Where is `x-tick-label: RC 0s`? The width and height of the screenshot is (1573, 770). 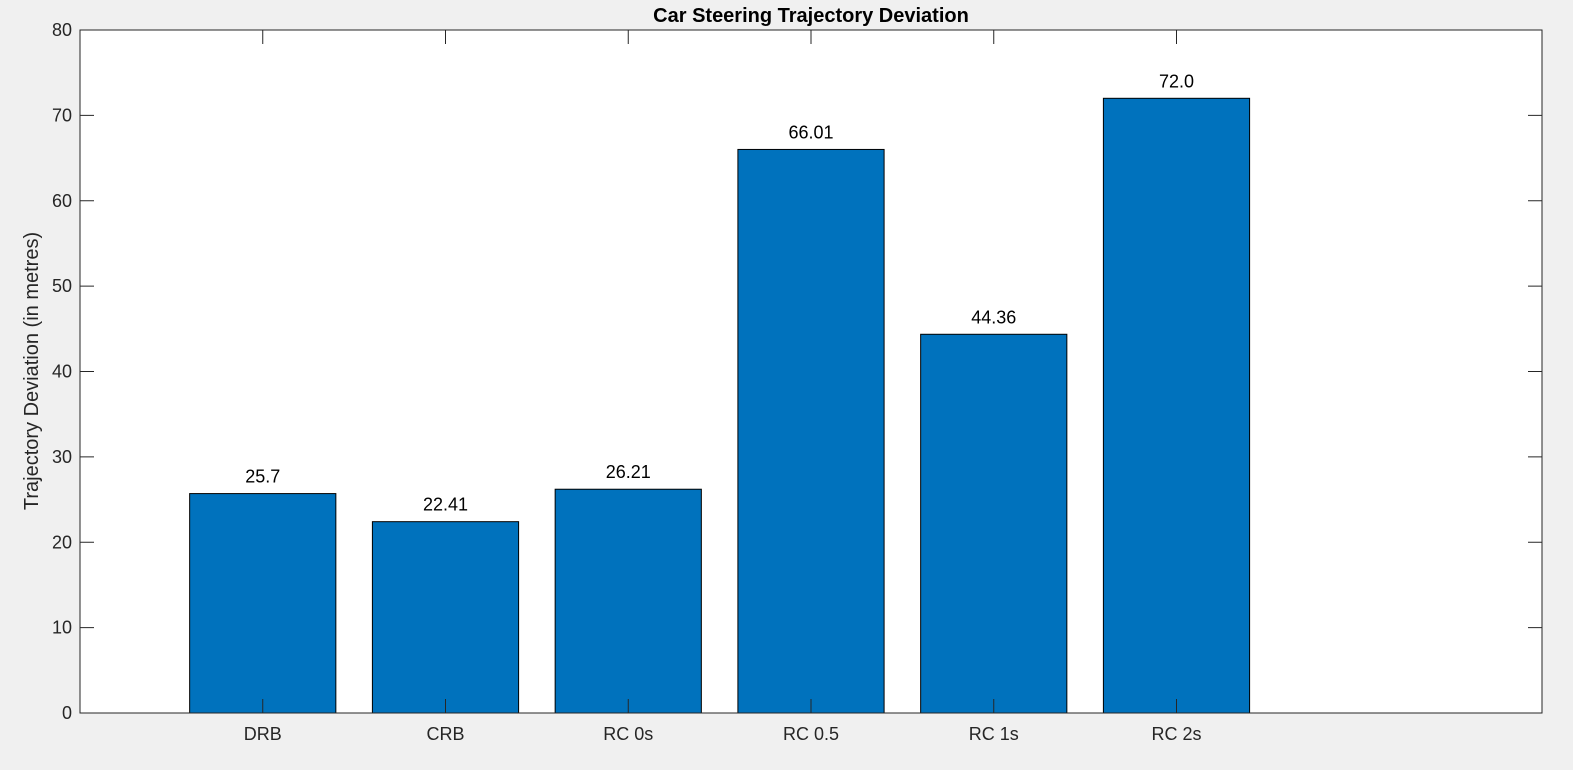
x-tick-label: RC 0s is located at coordinates (628, 734).